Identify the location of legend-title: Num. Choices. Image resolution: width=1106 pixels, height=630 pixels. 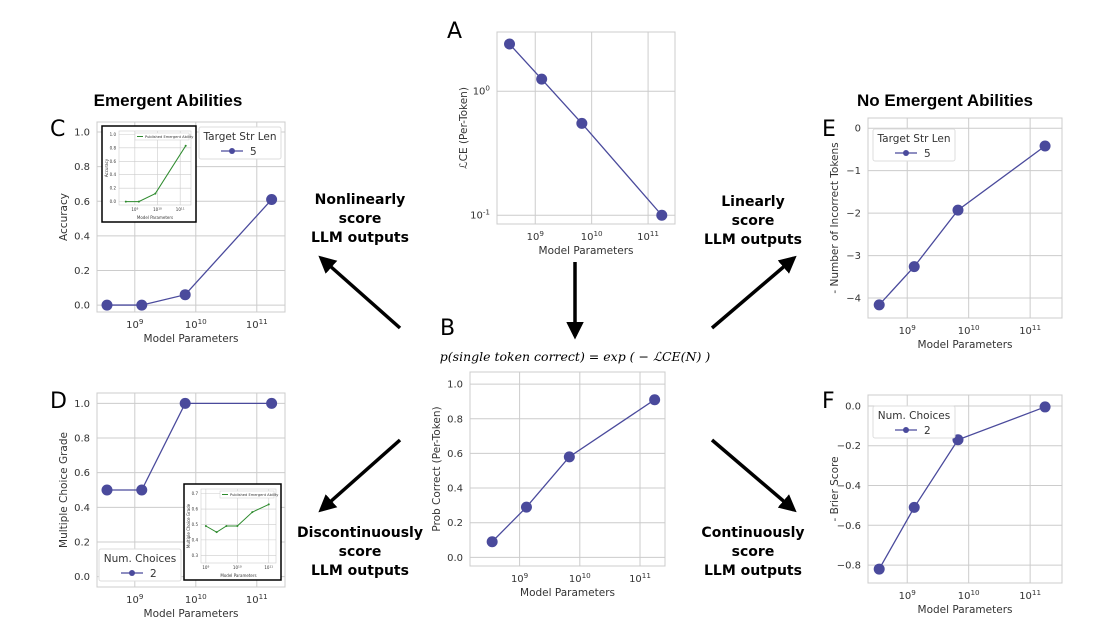
(140, 559).